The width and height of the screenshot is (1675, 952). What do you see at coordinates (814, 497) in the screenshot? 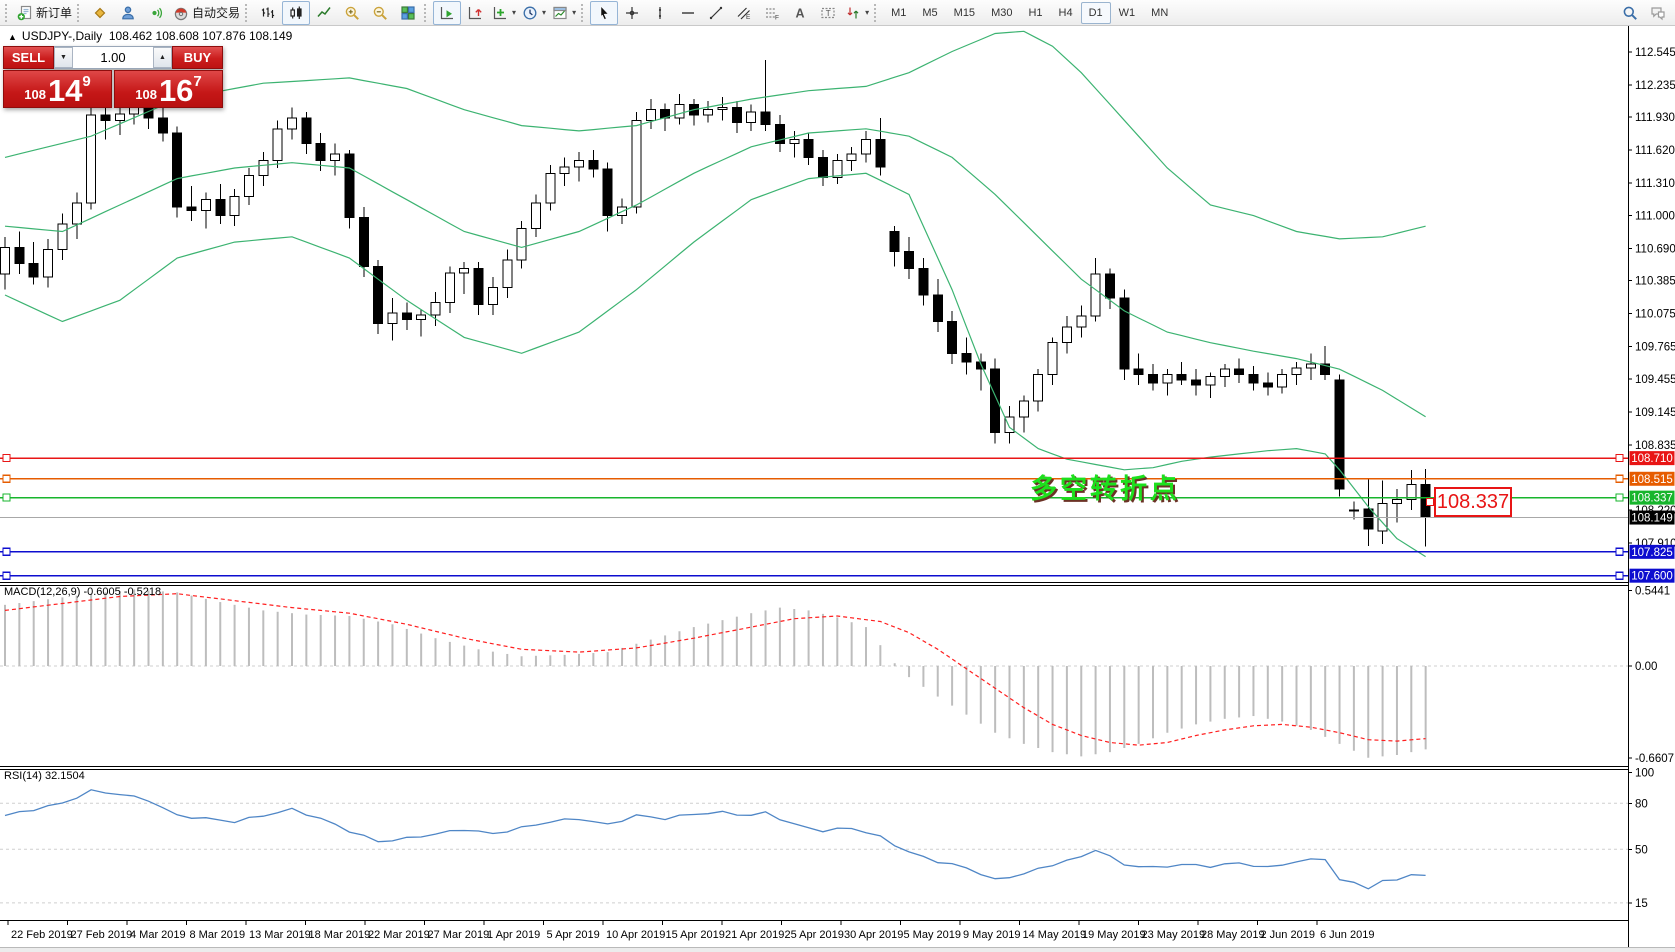
I see `hline-108.337` at bounding box center [814, 497].